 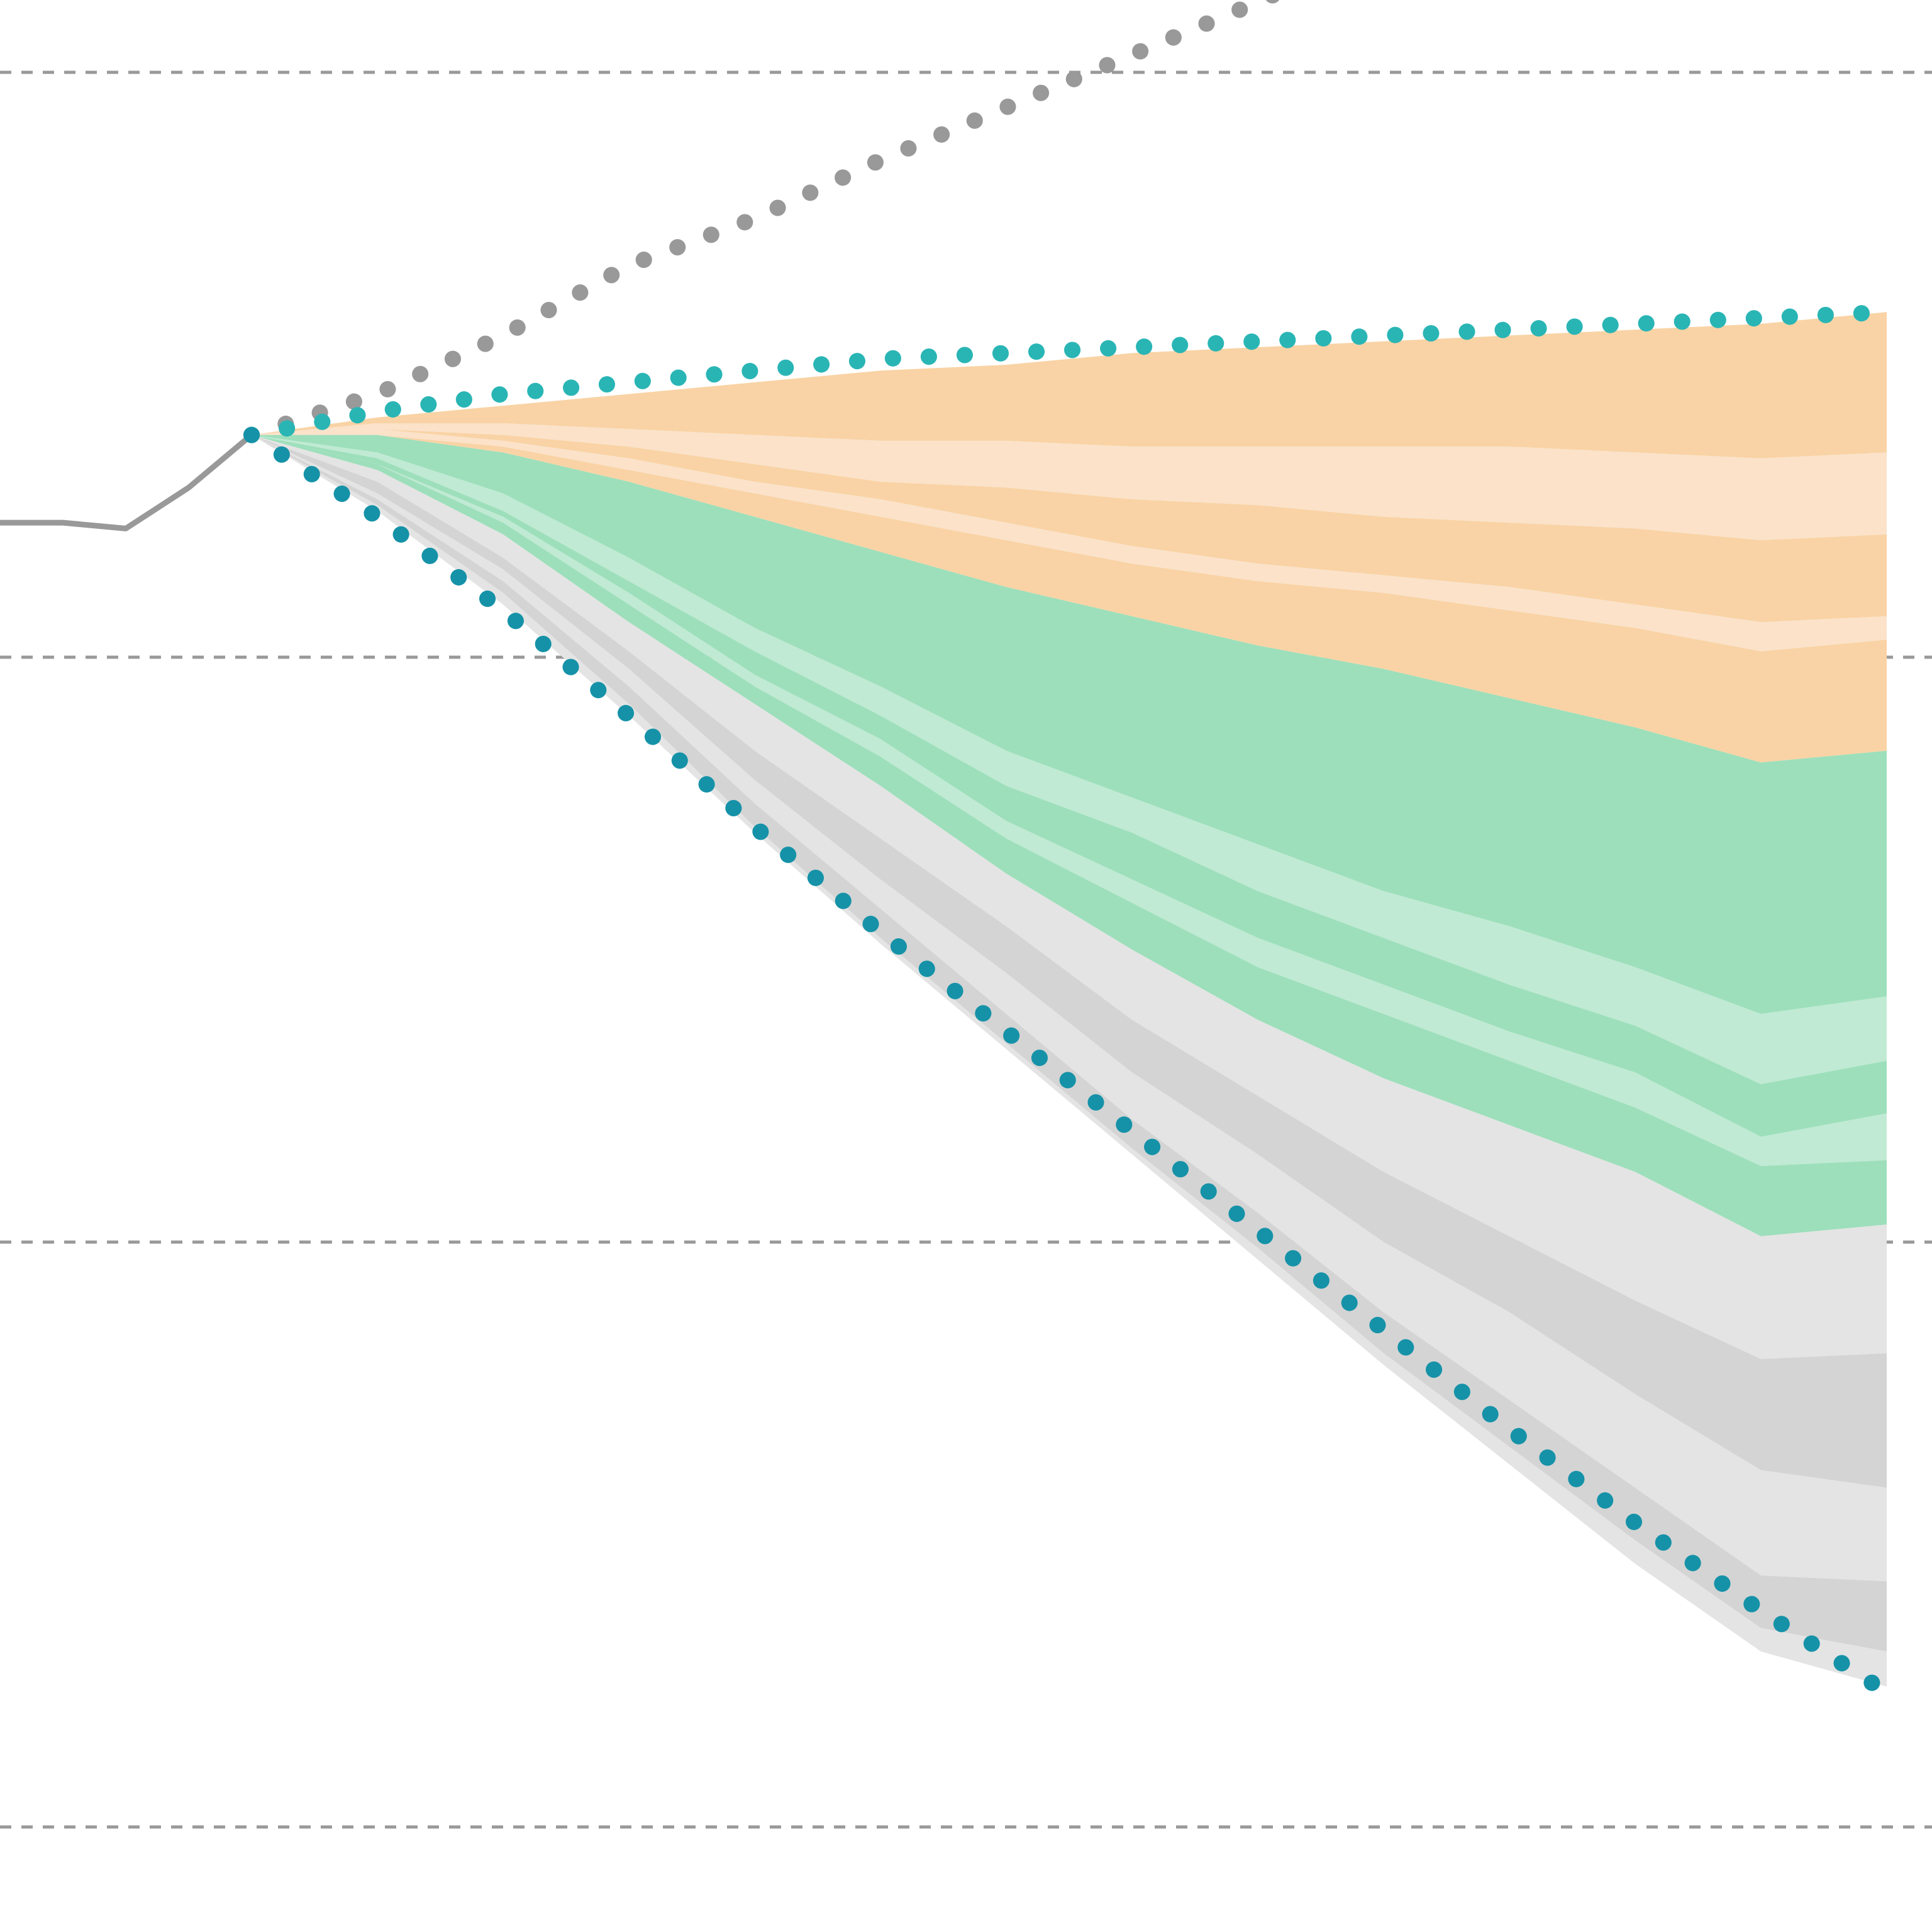 I want to click on history-series, so click(x=127, y=481).